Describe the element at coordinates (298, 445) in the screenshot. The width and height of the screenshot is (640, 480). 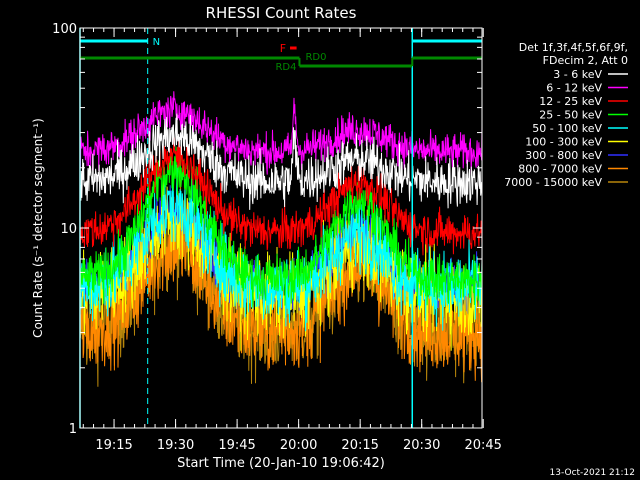
I see `x-tick-label: 20:00` at that location.